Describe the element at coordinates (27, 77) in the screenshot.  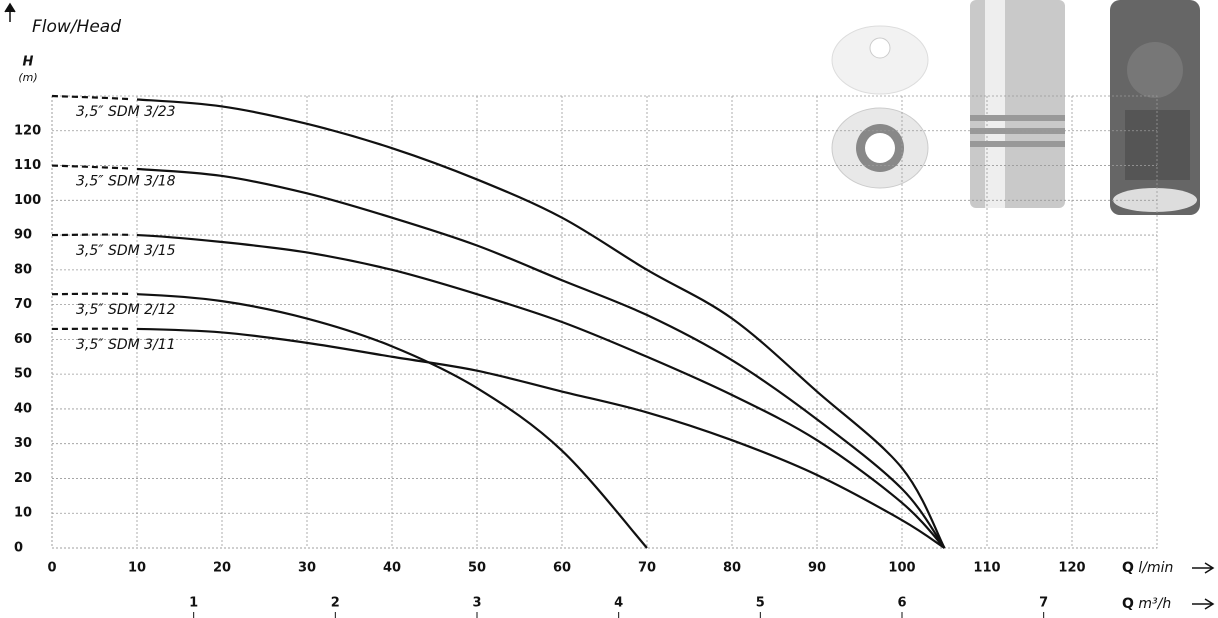
I see `y-axis-unit: (m)` at that location.